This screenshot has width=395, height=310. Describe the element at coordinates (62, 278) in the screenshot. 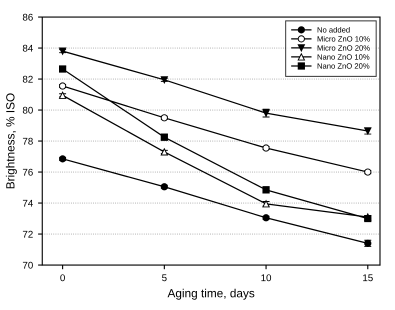

I see `x-tick-label: 0` at that location.